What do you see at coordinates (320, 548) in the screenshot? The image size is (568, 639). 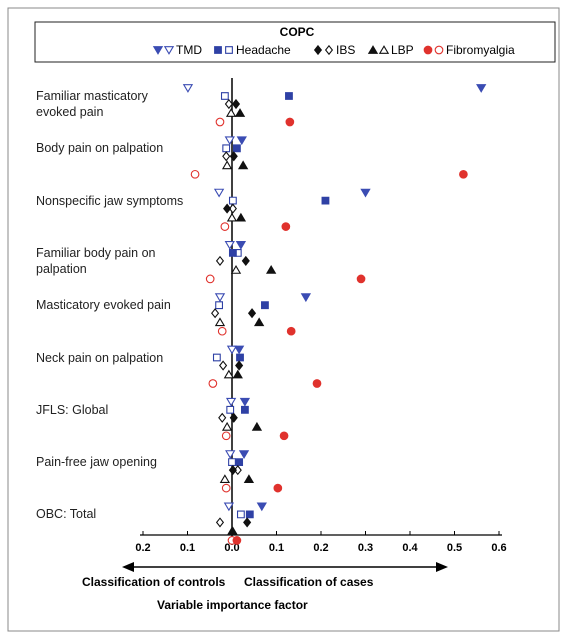 I see `x-tick-label: 0.2` at bounding box center [320, 548].